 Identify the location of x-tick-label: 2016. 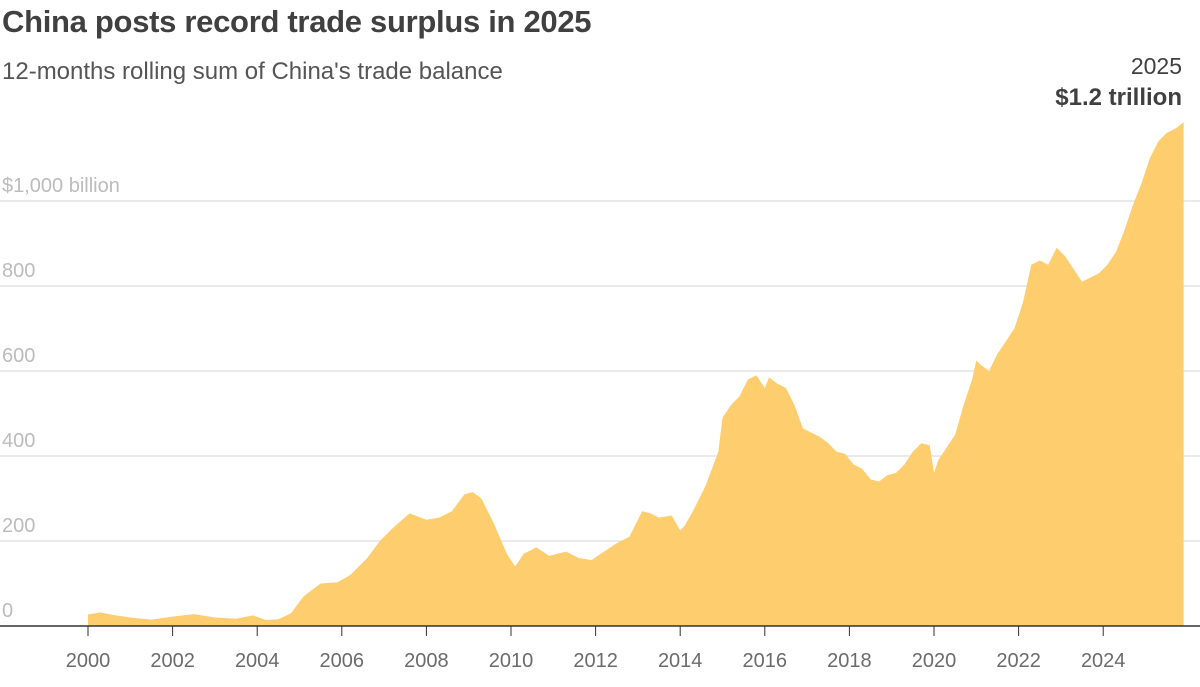
(765, 661).